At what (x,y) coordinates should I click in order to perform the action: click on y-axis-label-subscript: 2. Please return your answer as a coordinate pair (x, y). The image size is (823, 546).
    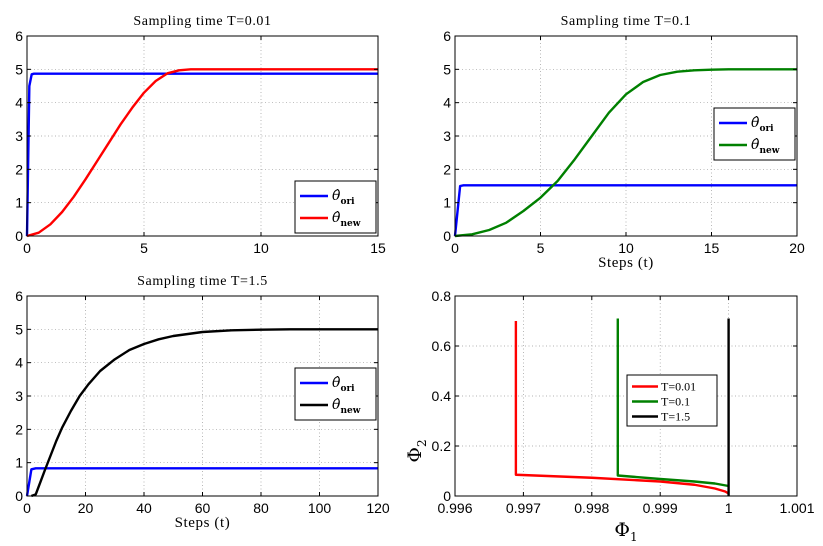
    Looking at the image, I should click on (422, 443).